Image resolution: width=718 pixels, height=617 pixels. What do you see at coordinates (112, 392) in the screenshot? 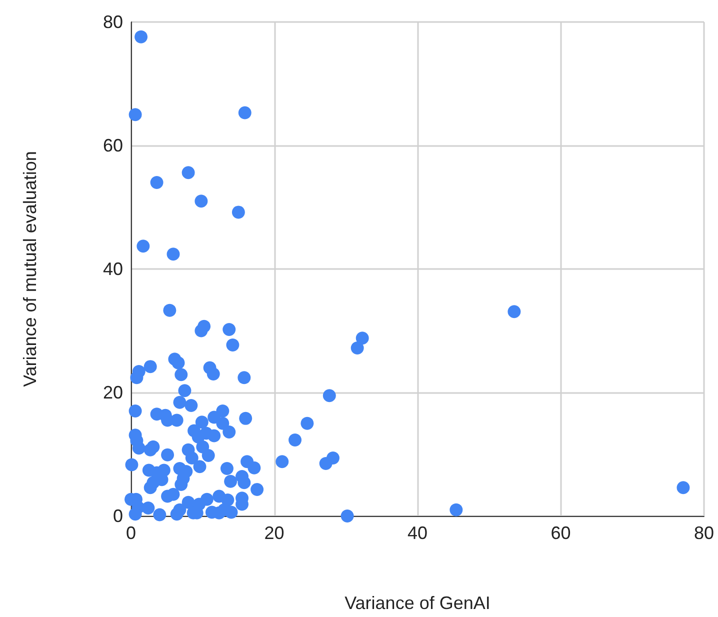
I see `y-tick-label: 20` at bounding box center [112, 392].